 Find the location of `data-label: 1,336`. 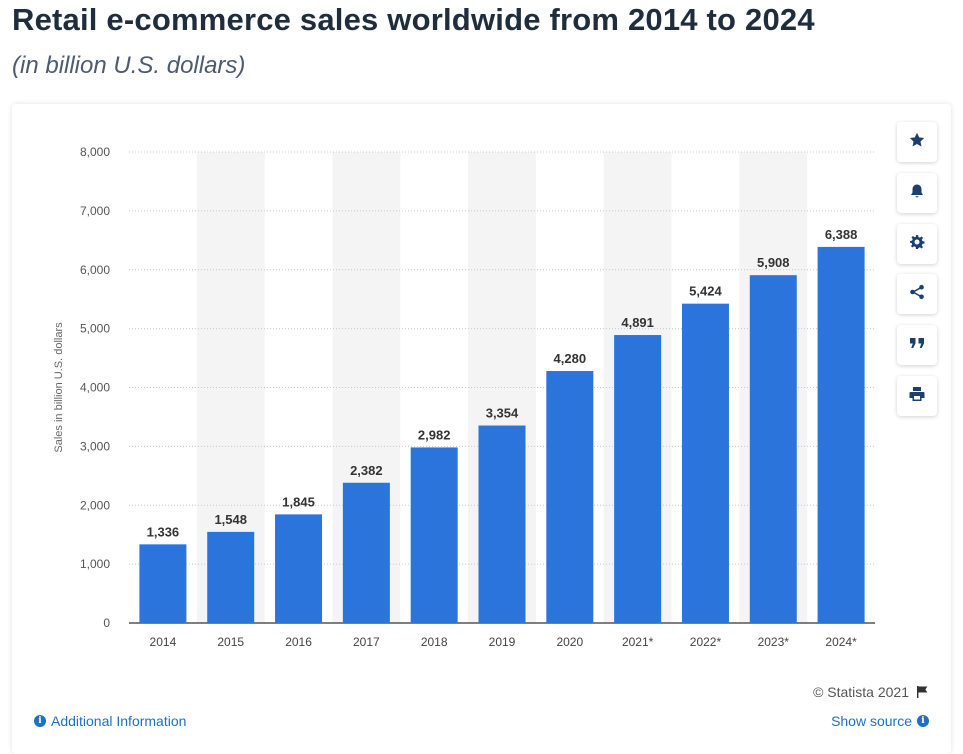

data-label: 1,336 is located at coordinates (163, 531).